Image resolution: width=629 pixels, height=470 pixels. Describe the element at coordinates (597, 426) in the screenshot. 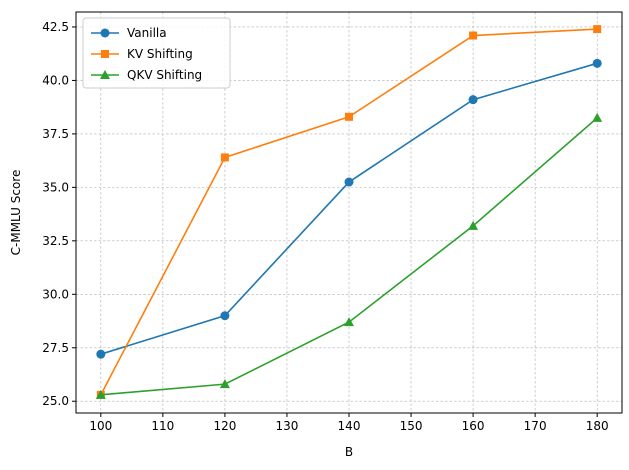

I see `x-tick-label: 180` at that location.